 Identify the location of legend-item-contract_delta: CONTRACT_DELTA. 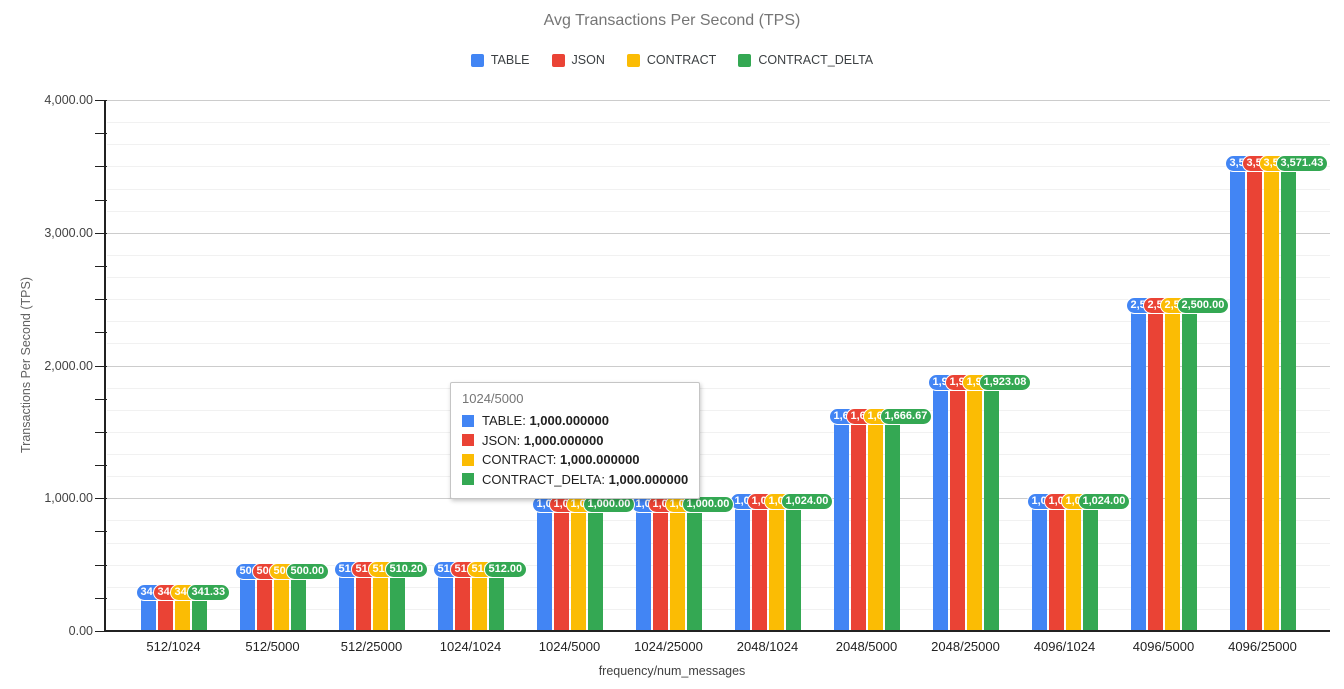
(805, 60).